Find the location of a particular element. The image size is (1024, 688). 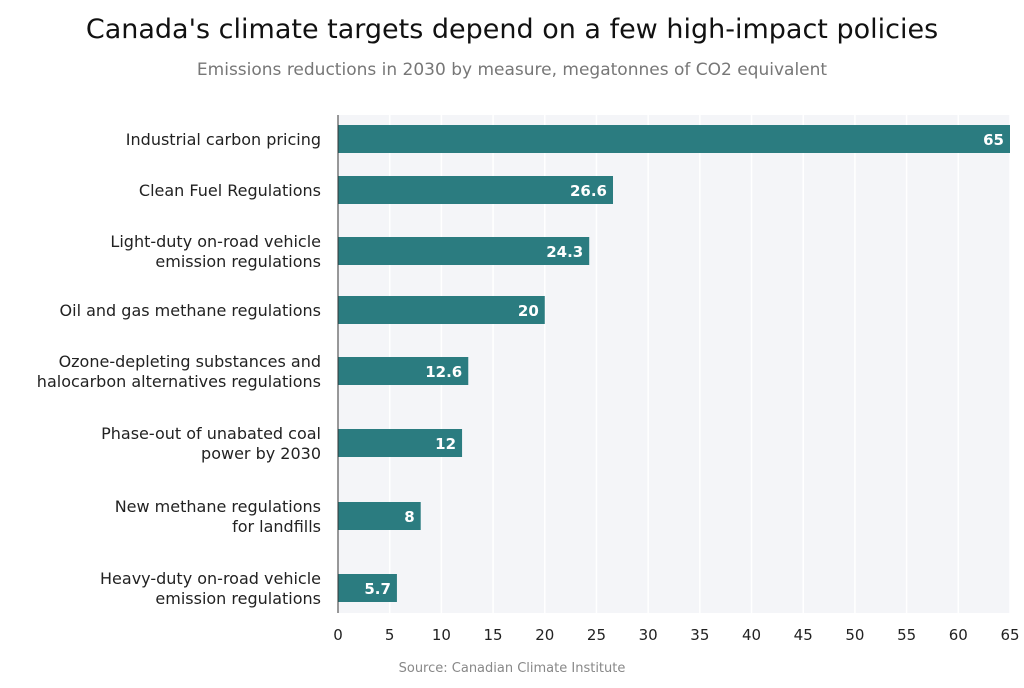

category-label: halocarbon alternatives regulations is located at coordinates (179, 381).